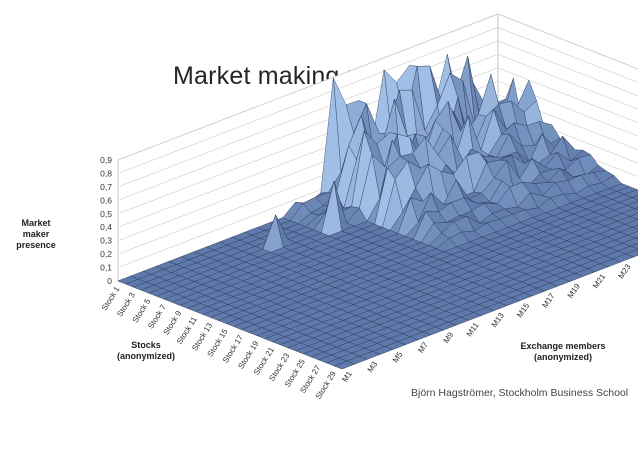  What do you see at coordinates (146, 356) in the screenshot?
I see `stock-axis-title: (anonymized)` at bounding box center [146, 356].